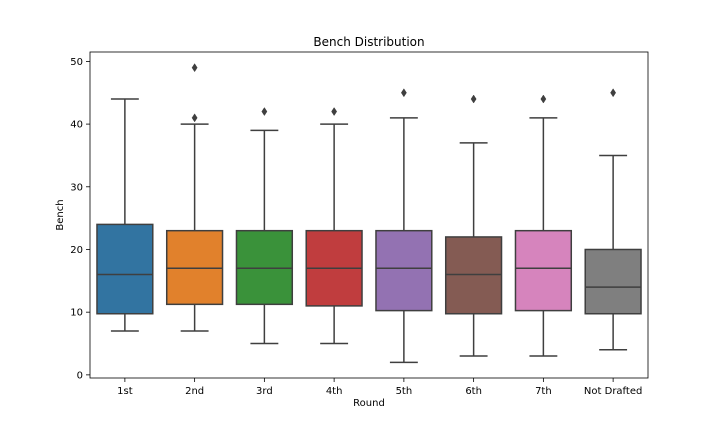 The image size is (720, 432). What do you see at coordinates (60, 214) in the screenshot?
I see `y-axis-label: Bench` at bounding box center [60, 214].